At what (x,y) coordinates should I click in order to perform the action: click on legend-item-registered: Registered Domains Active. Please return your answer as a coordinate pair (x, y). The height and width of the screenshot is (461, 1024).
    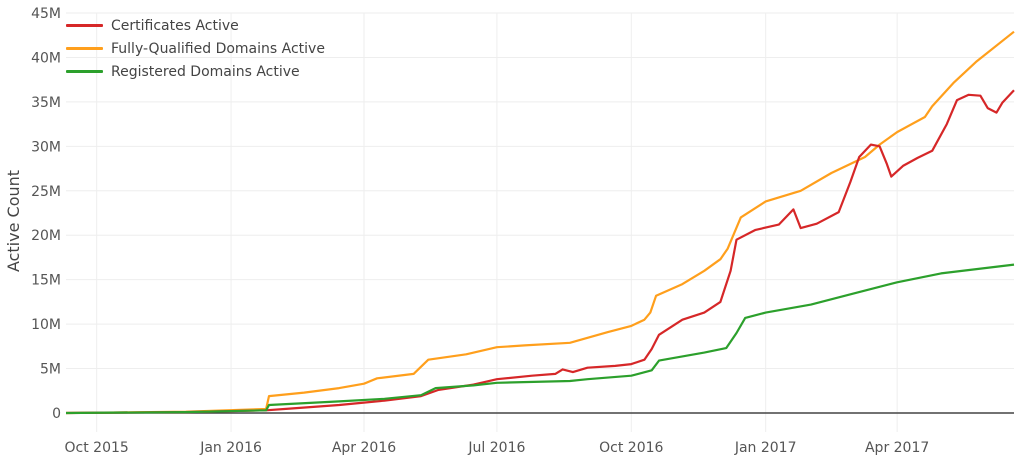
    Looking at the image, I should click on (195, 71).